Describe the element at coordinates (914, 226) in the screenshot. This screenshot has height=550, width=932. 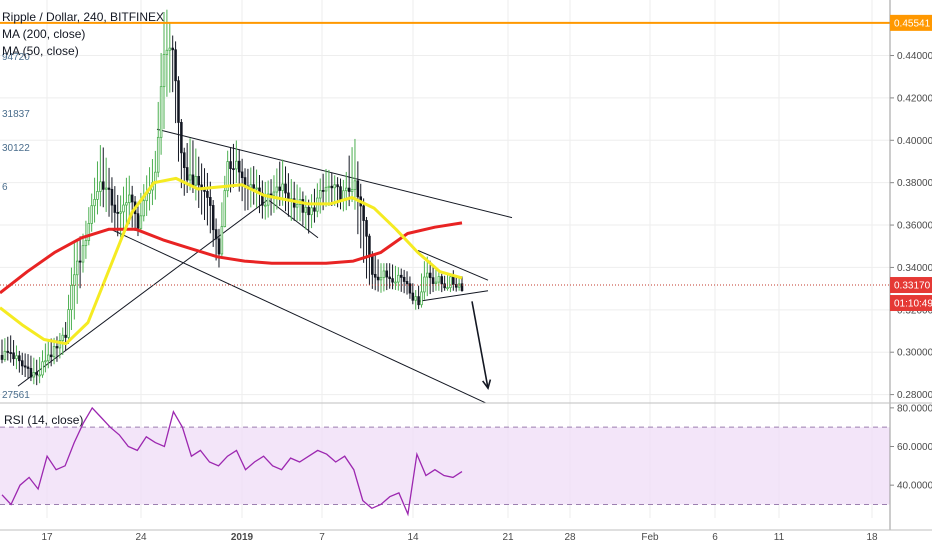
I see `y-tick-label: 0.36000` at that location.